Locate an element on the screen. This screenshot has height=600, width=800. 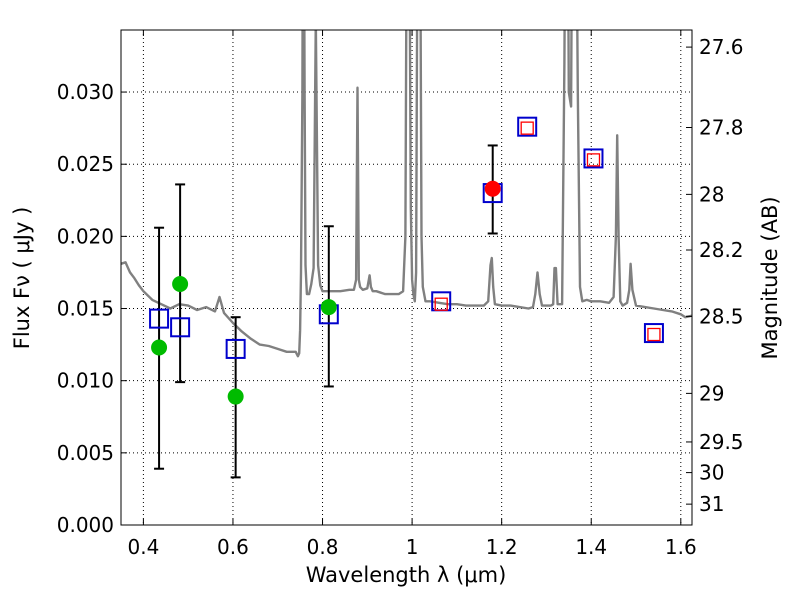
observed-ir-point is located at coordinates (492, 188).